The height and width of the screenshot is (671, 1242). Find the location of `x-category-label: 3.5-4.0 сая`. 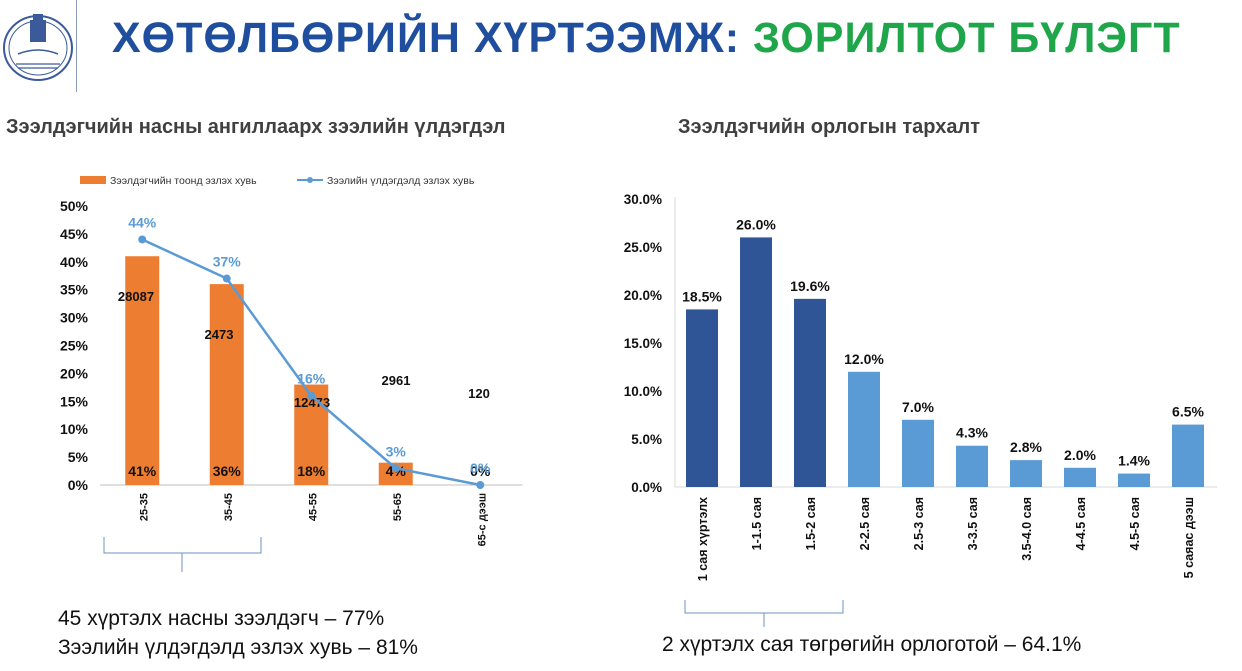

x-category-label: 3.5-4.0 сая is located at coordinates (1027, 529).